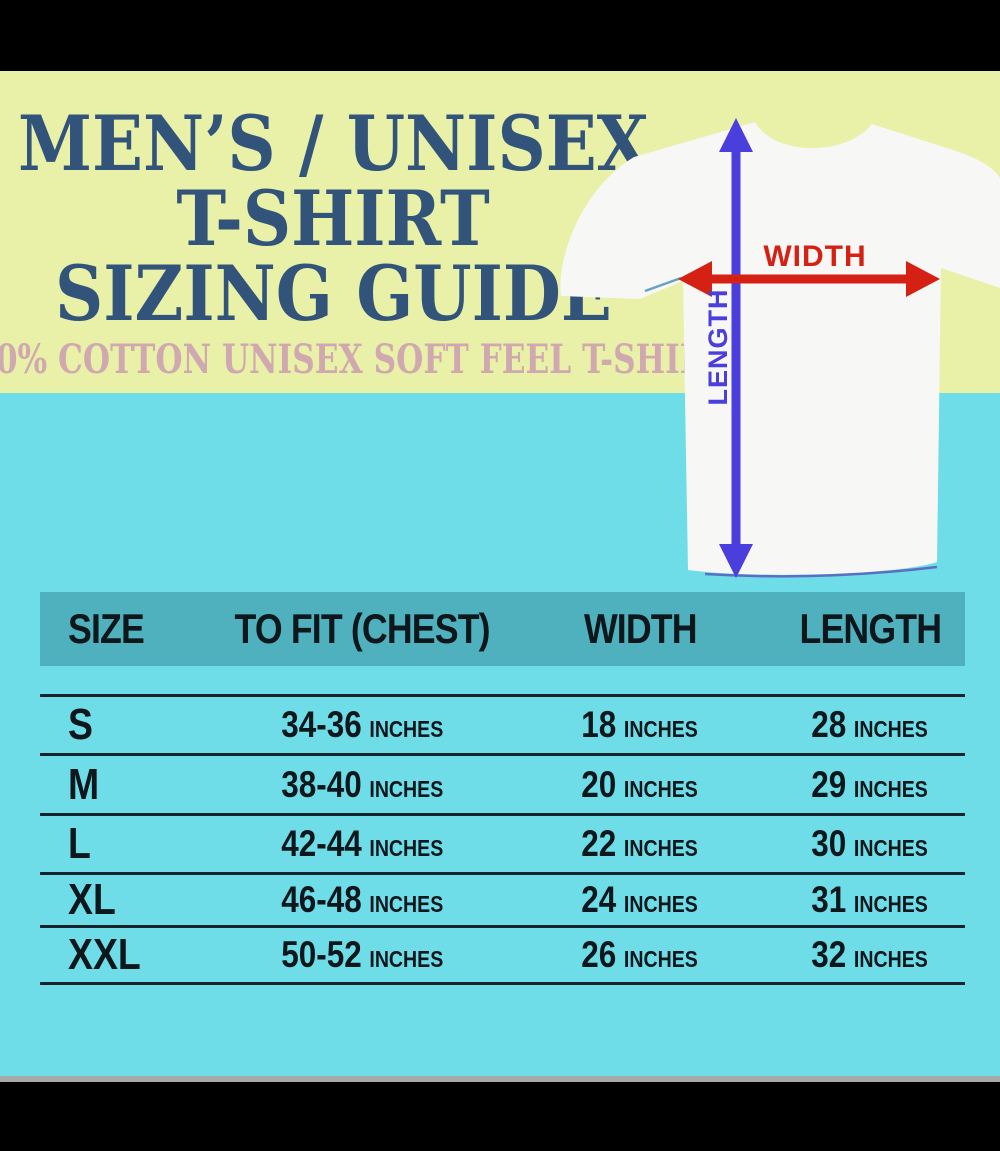 The image size is (1000, 1151). I want to click on width-value: 22, so click(599, 843).